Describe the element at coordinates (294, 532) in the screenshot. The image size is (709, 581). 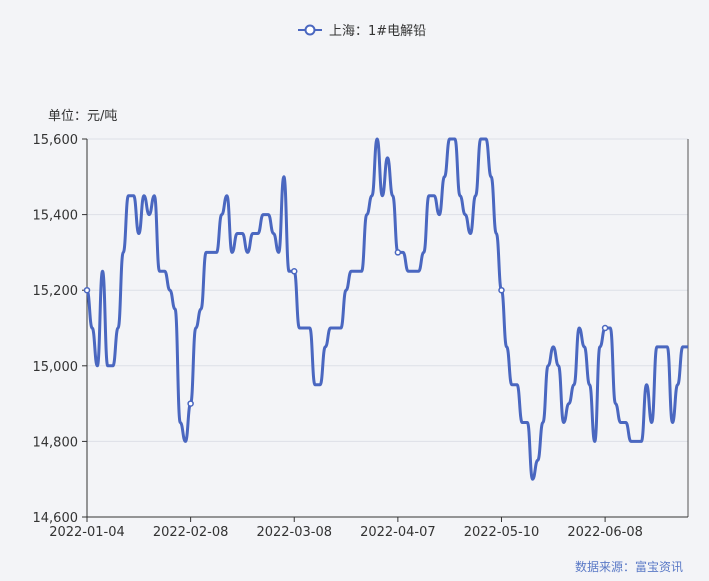
I see `x-tick-label: 2022-03-08` at that location.